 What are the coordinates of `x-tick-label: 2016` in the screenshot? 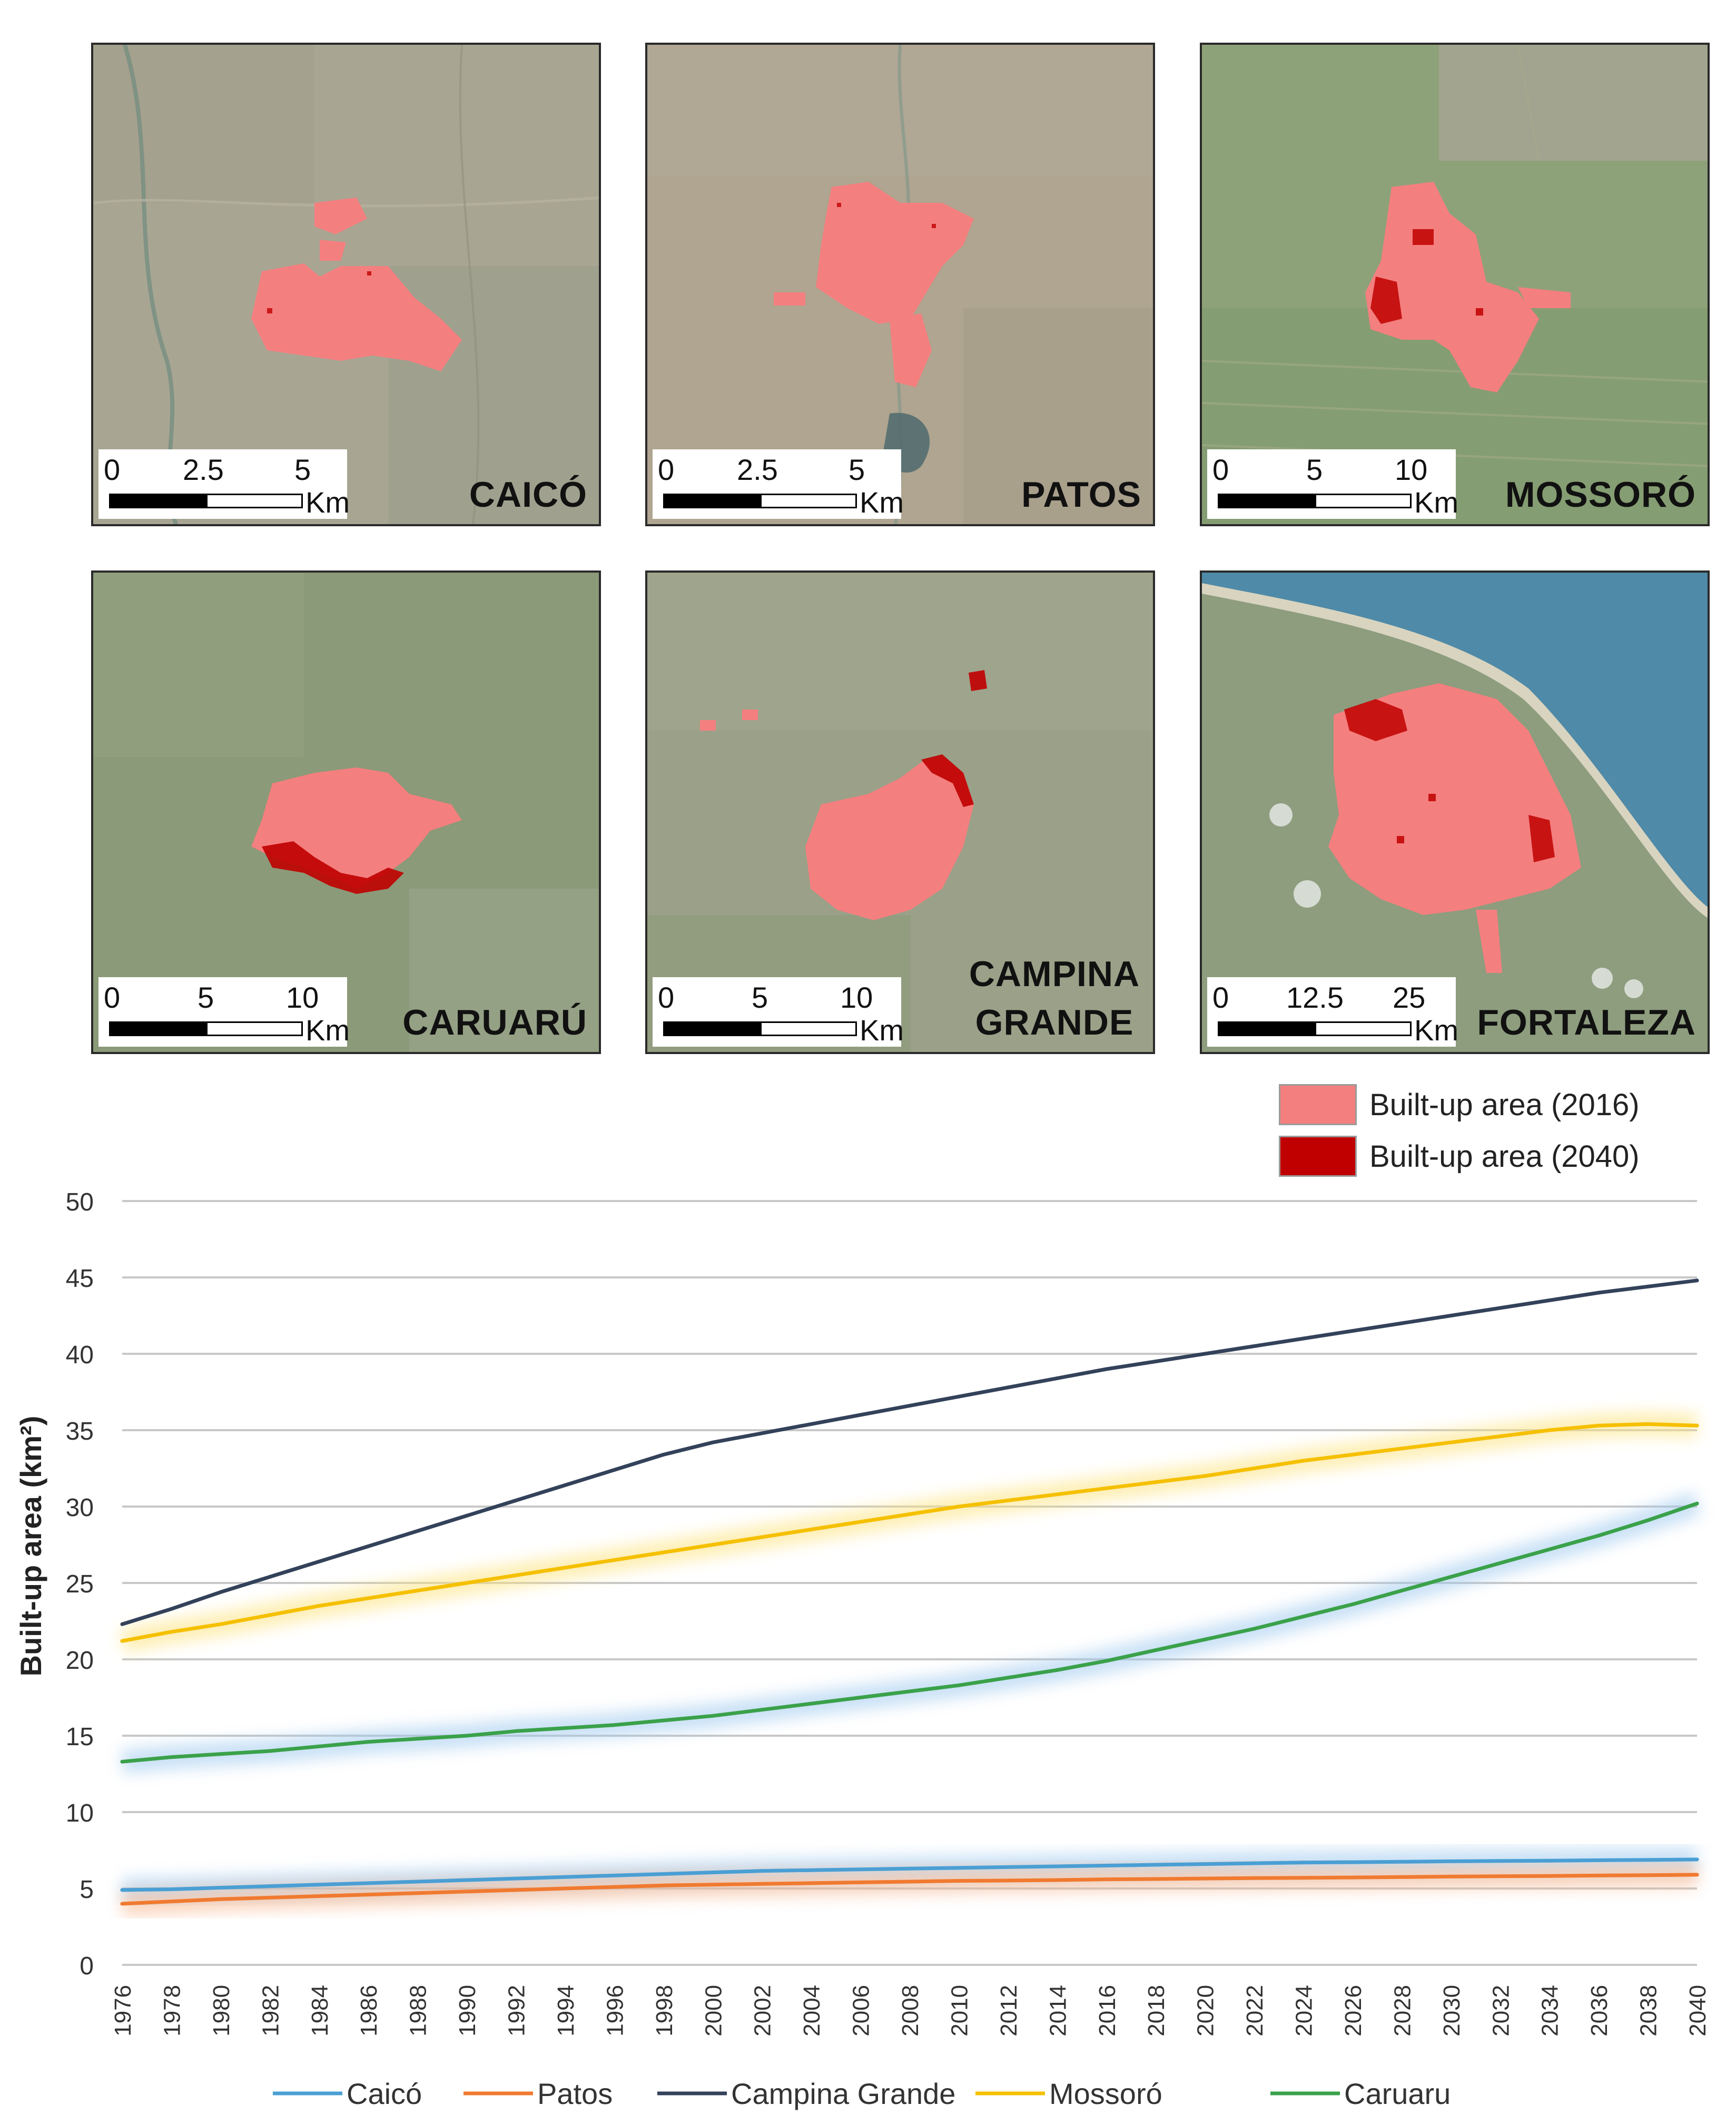 It's located at (1107, 2011).